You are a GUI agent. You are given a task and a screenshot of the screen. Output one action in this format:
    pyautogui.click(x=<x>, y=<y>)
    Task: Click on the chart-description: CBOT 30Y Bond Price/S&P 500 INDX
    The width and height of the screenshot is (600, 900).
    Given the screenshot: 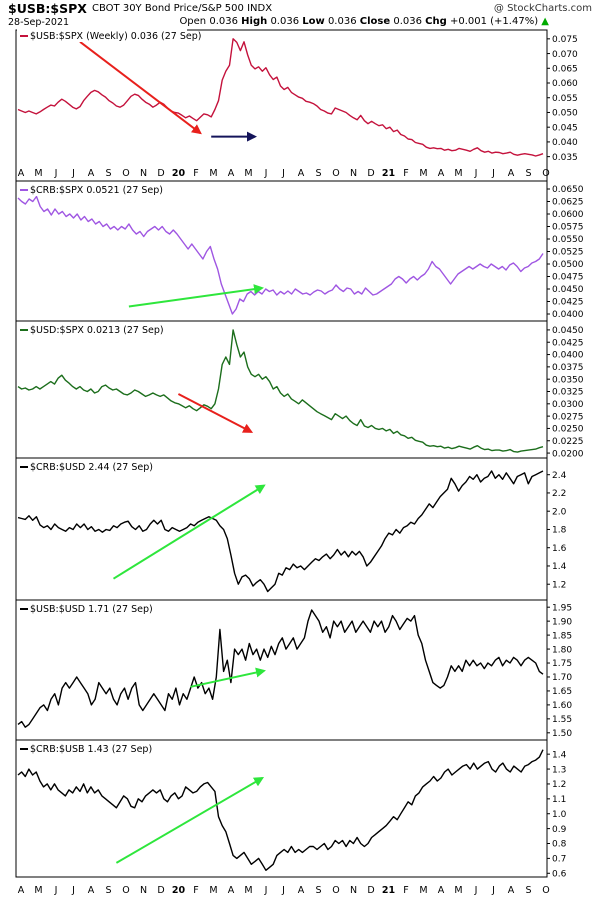 What is the action you would take?
    pyautogui.click(x=182, y=8)
    